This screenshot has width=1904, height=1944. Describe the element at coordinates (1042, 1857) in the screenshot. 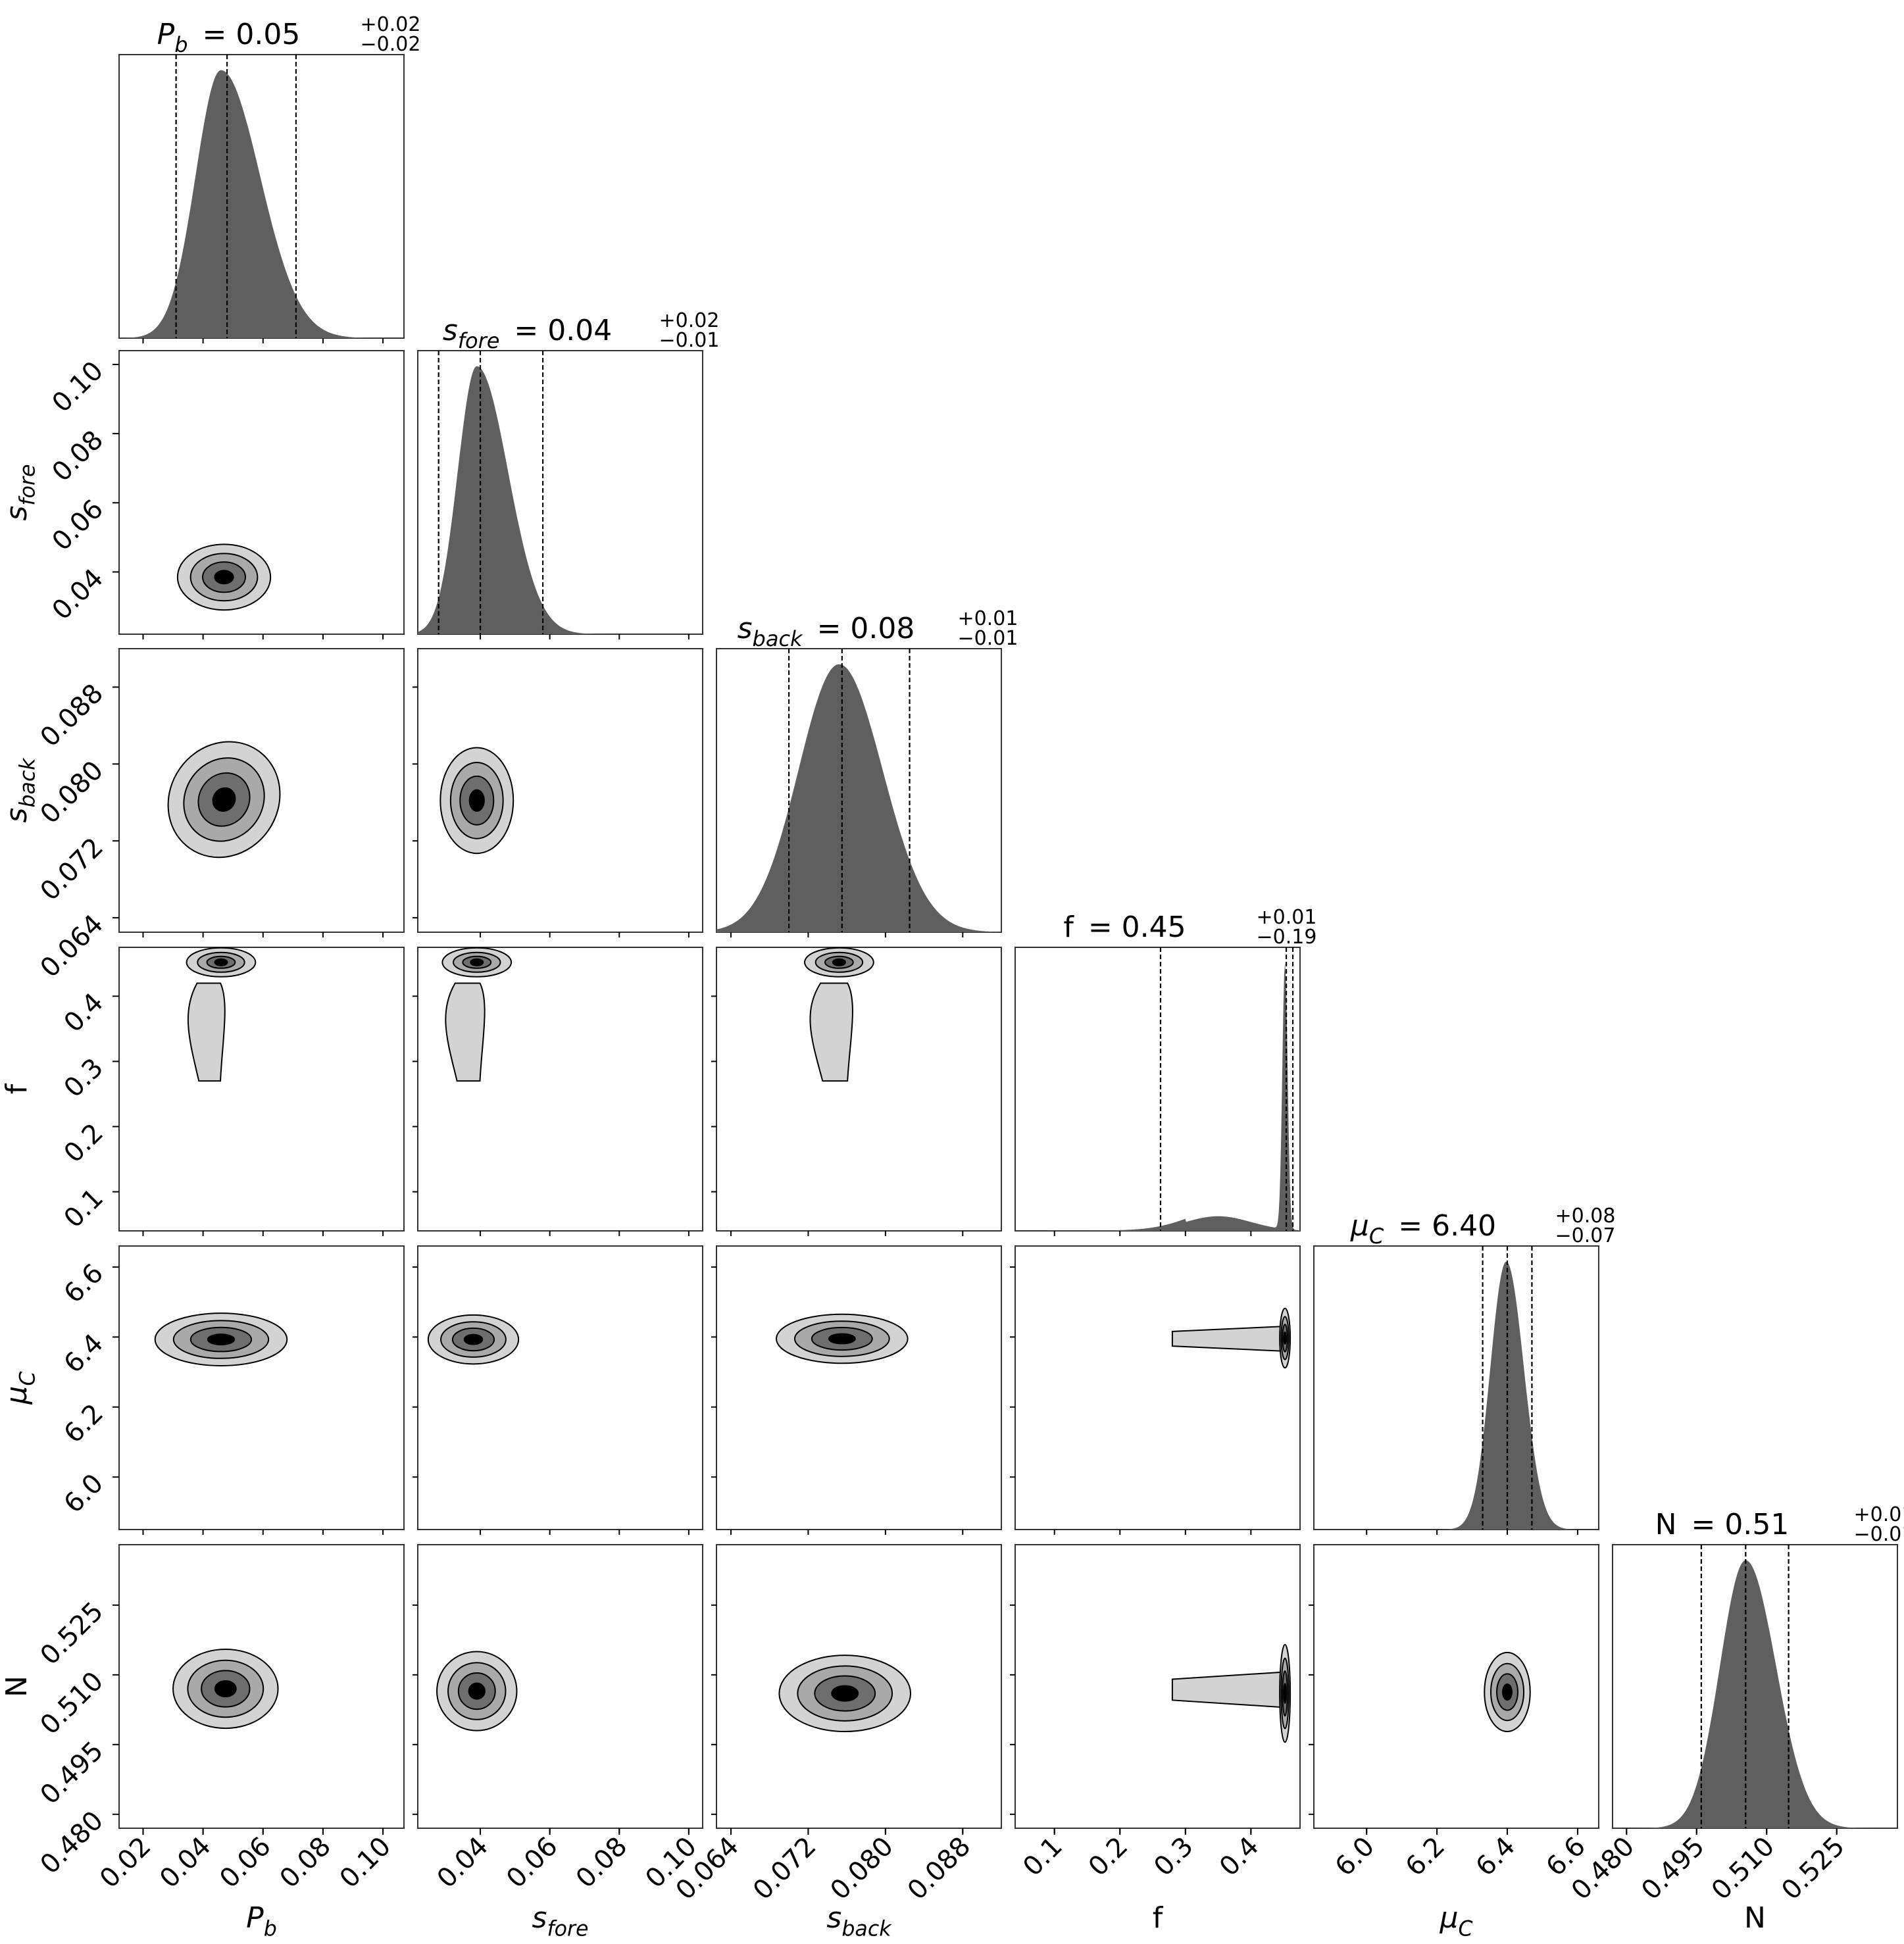

I see `x-tick-label: 0.1` at that location.